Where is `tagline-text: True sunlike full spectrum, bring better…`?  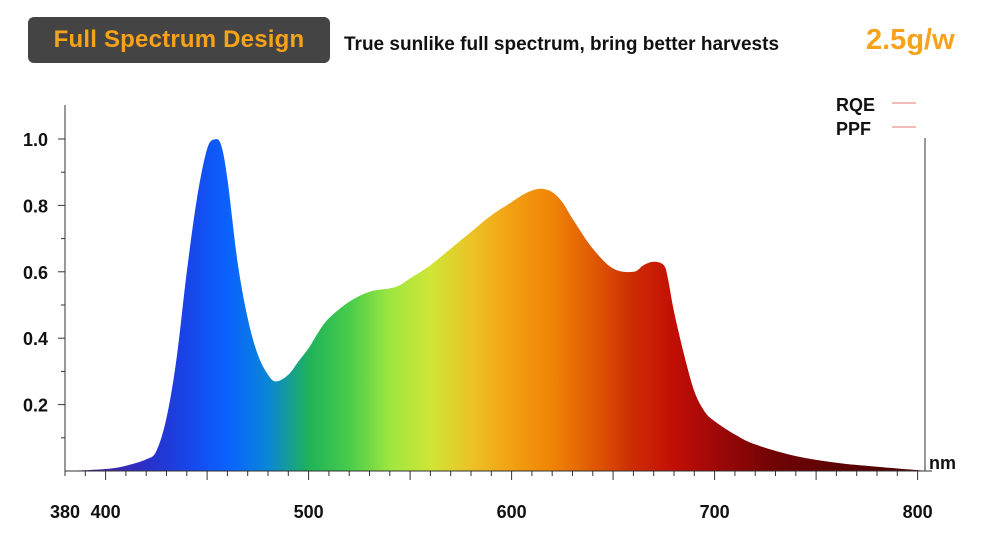 tagline-text: True sunlike full spectrum, bring better… is located at coordinates (562, 44).